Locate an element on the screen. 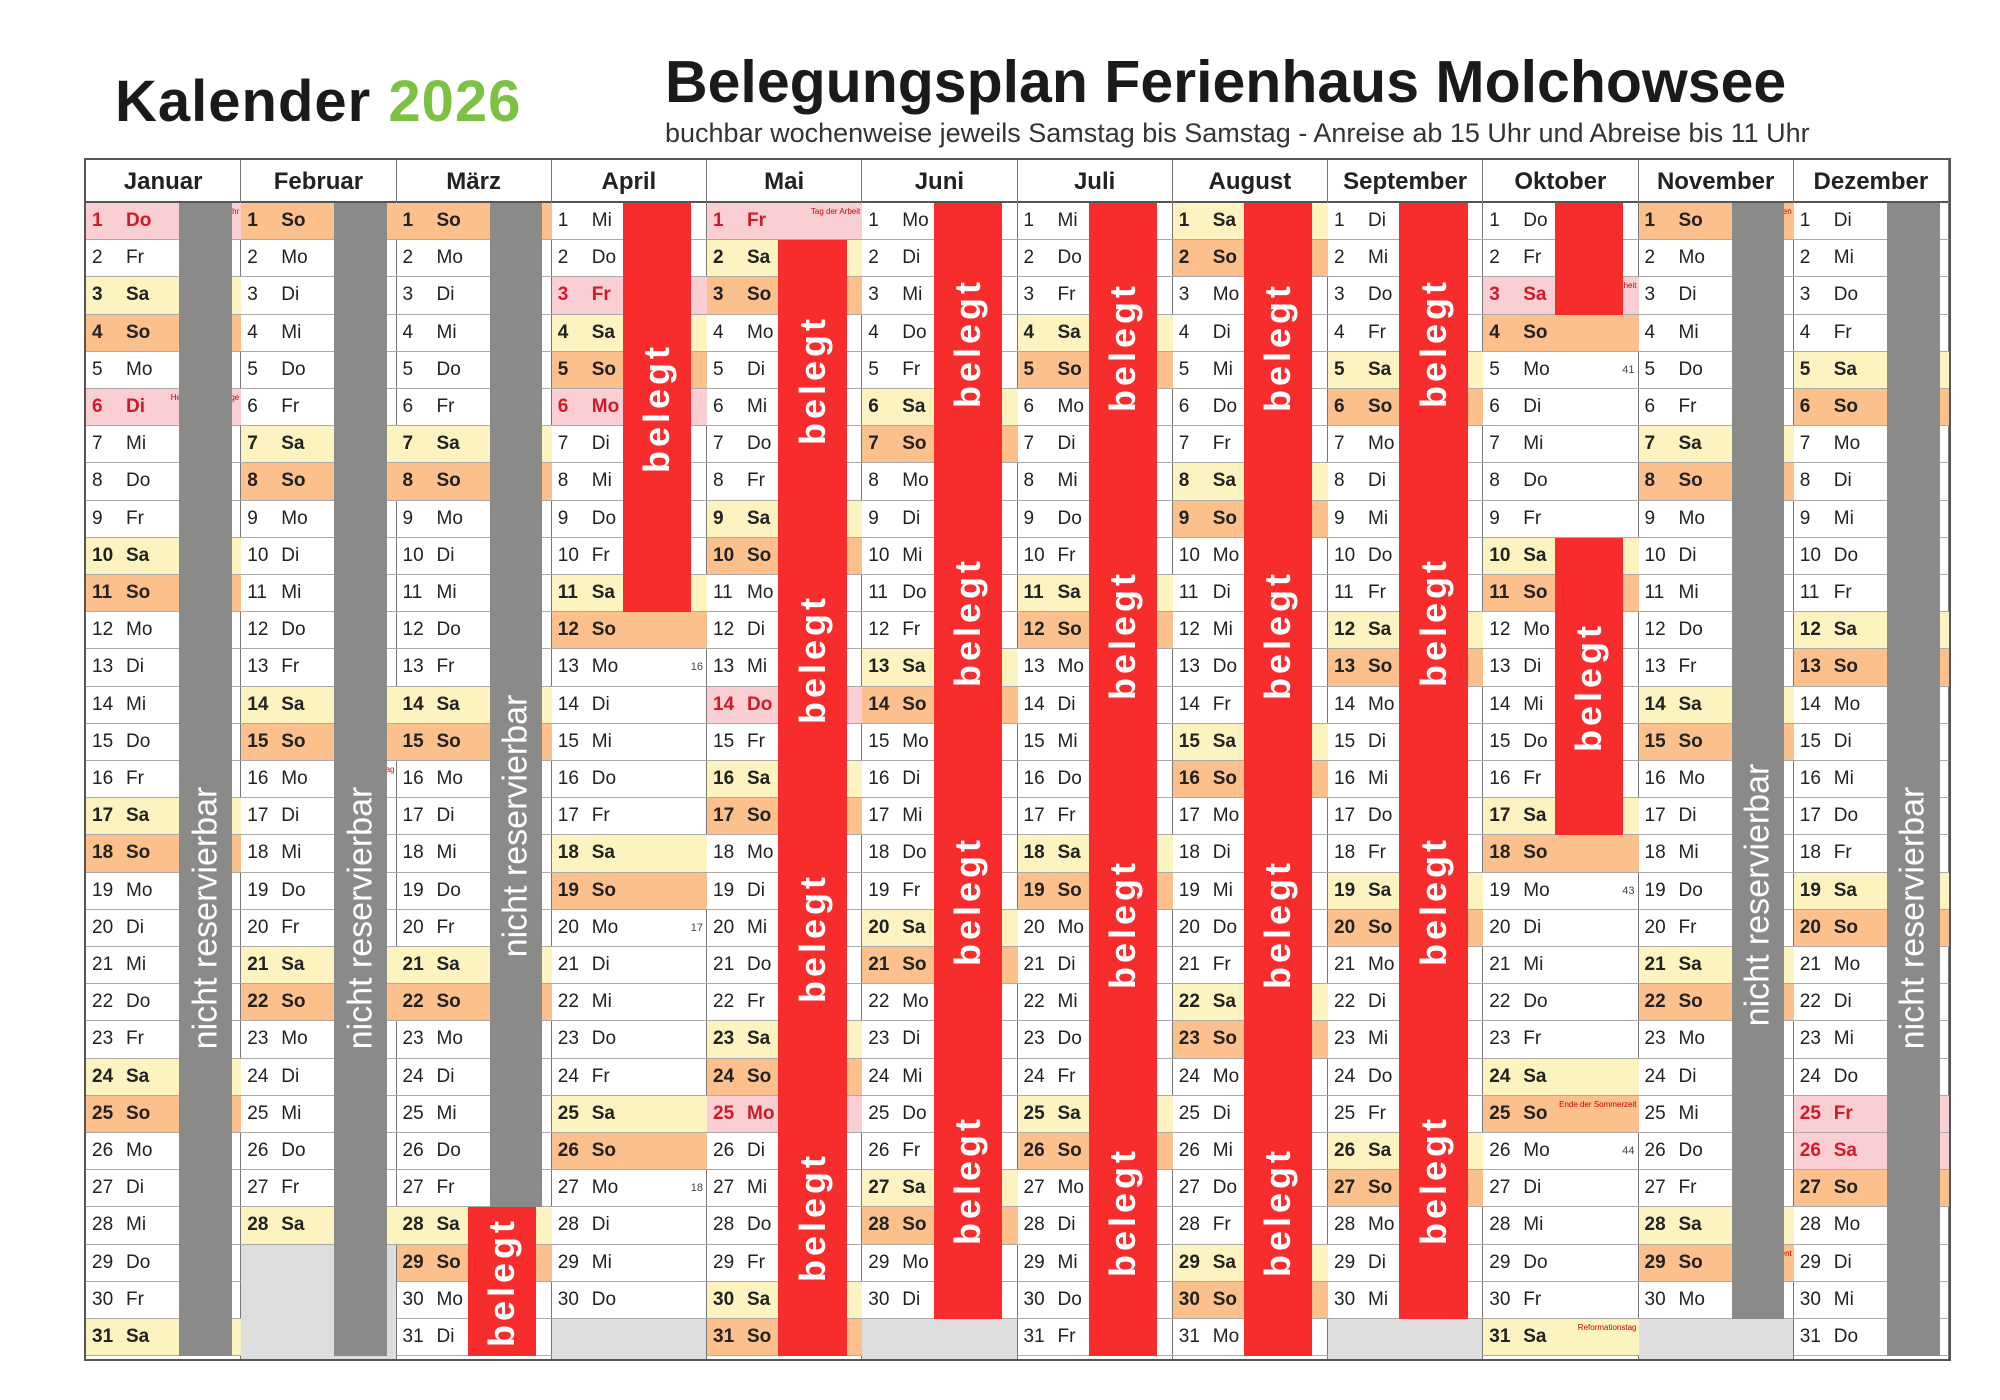 This screenshot has width=2000, height=1400. day-cell: 2 Mo is located at coordinates (319, 259).